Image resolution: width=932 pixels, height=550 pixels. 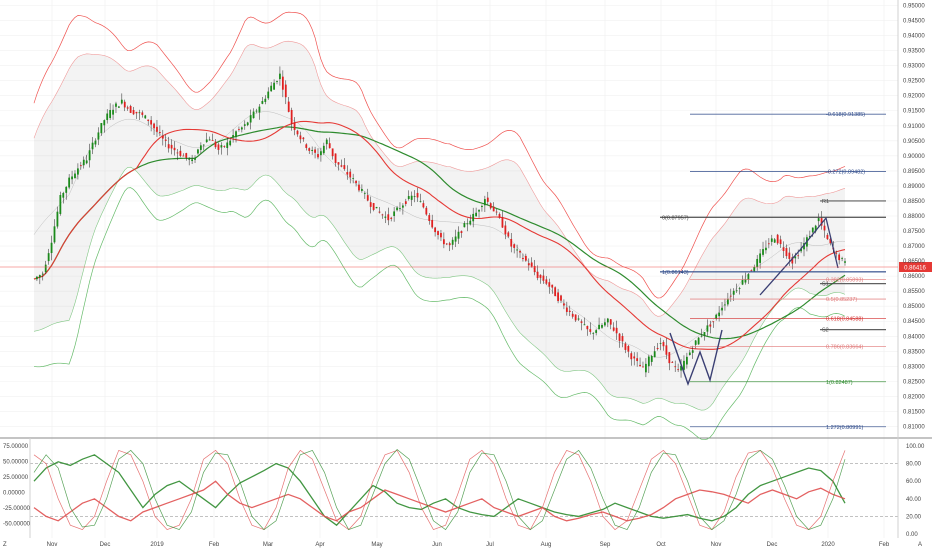 What do you see at coordinates (661, 545) in the screenshot?
I see `x-tick-label: Oct` at bounding box center [661, 545].